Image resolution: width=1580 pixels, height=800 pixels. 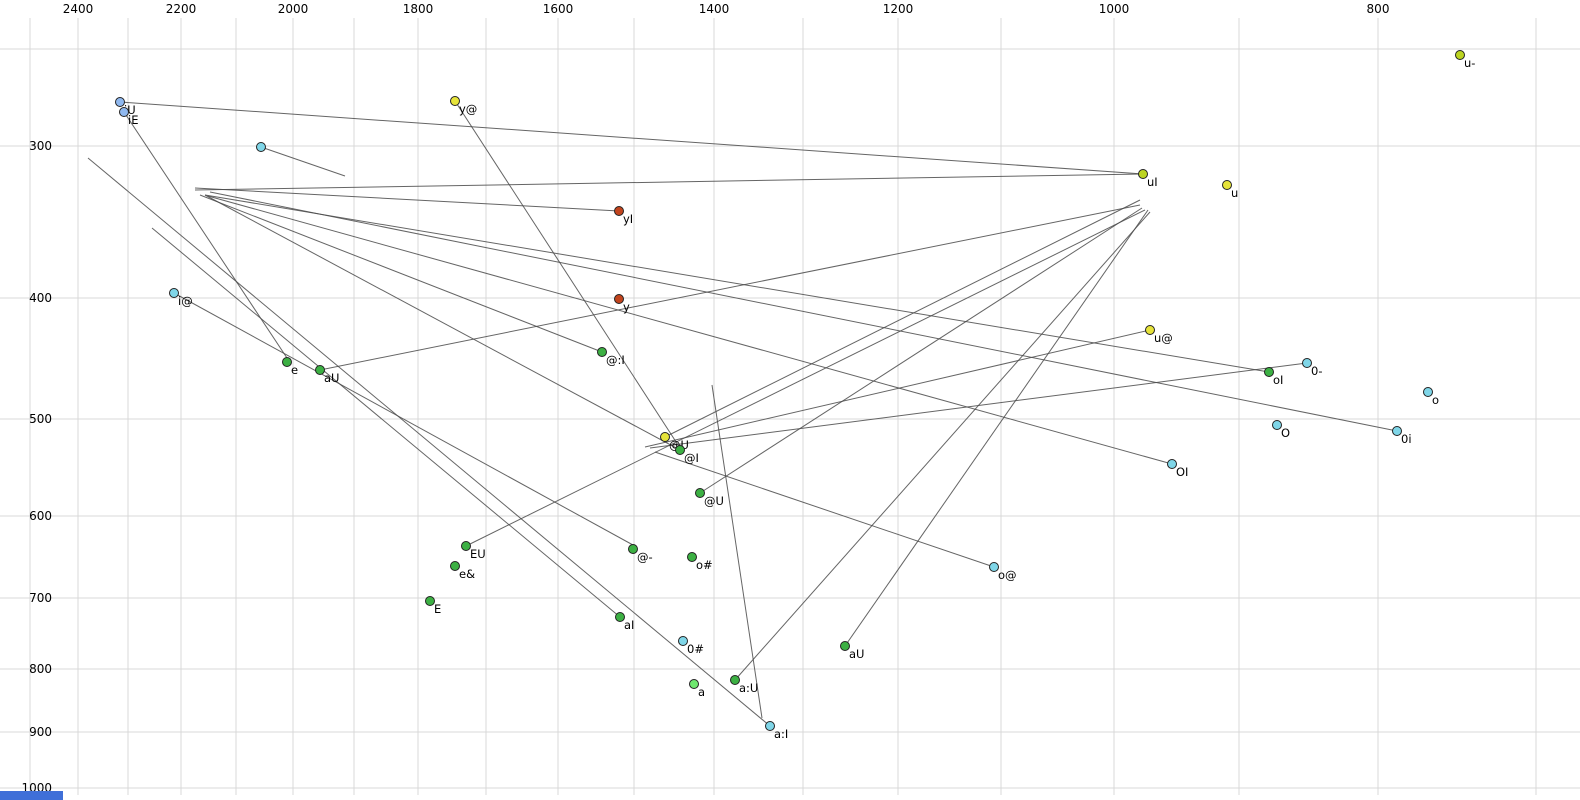 I want to click on y-axis-tick-label: 600, so click(x=40, y=516).